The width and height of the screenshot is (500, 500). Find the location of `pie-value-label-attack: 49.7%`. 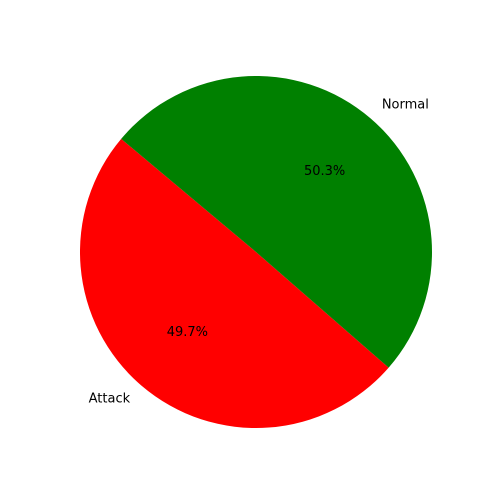

pie-value-label-attack: 49.7% is located at coordinates (187, 332).